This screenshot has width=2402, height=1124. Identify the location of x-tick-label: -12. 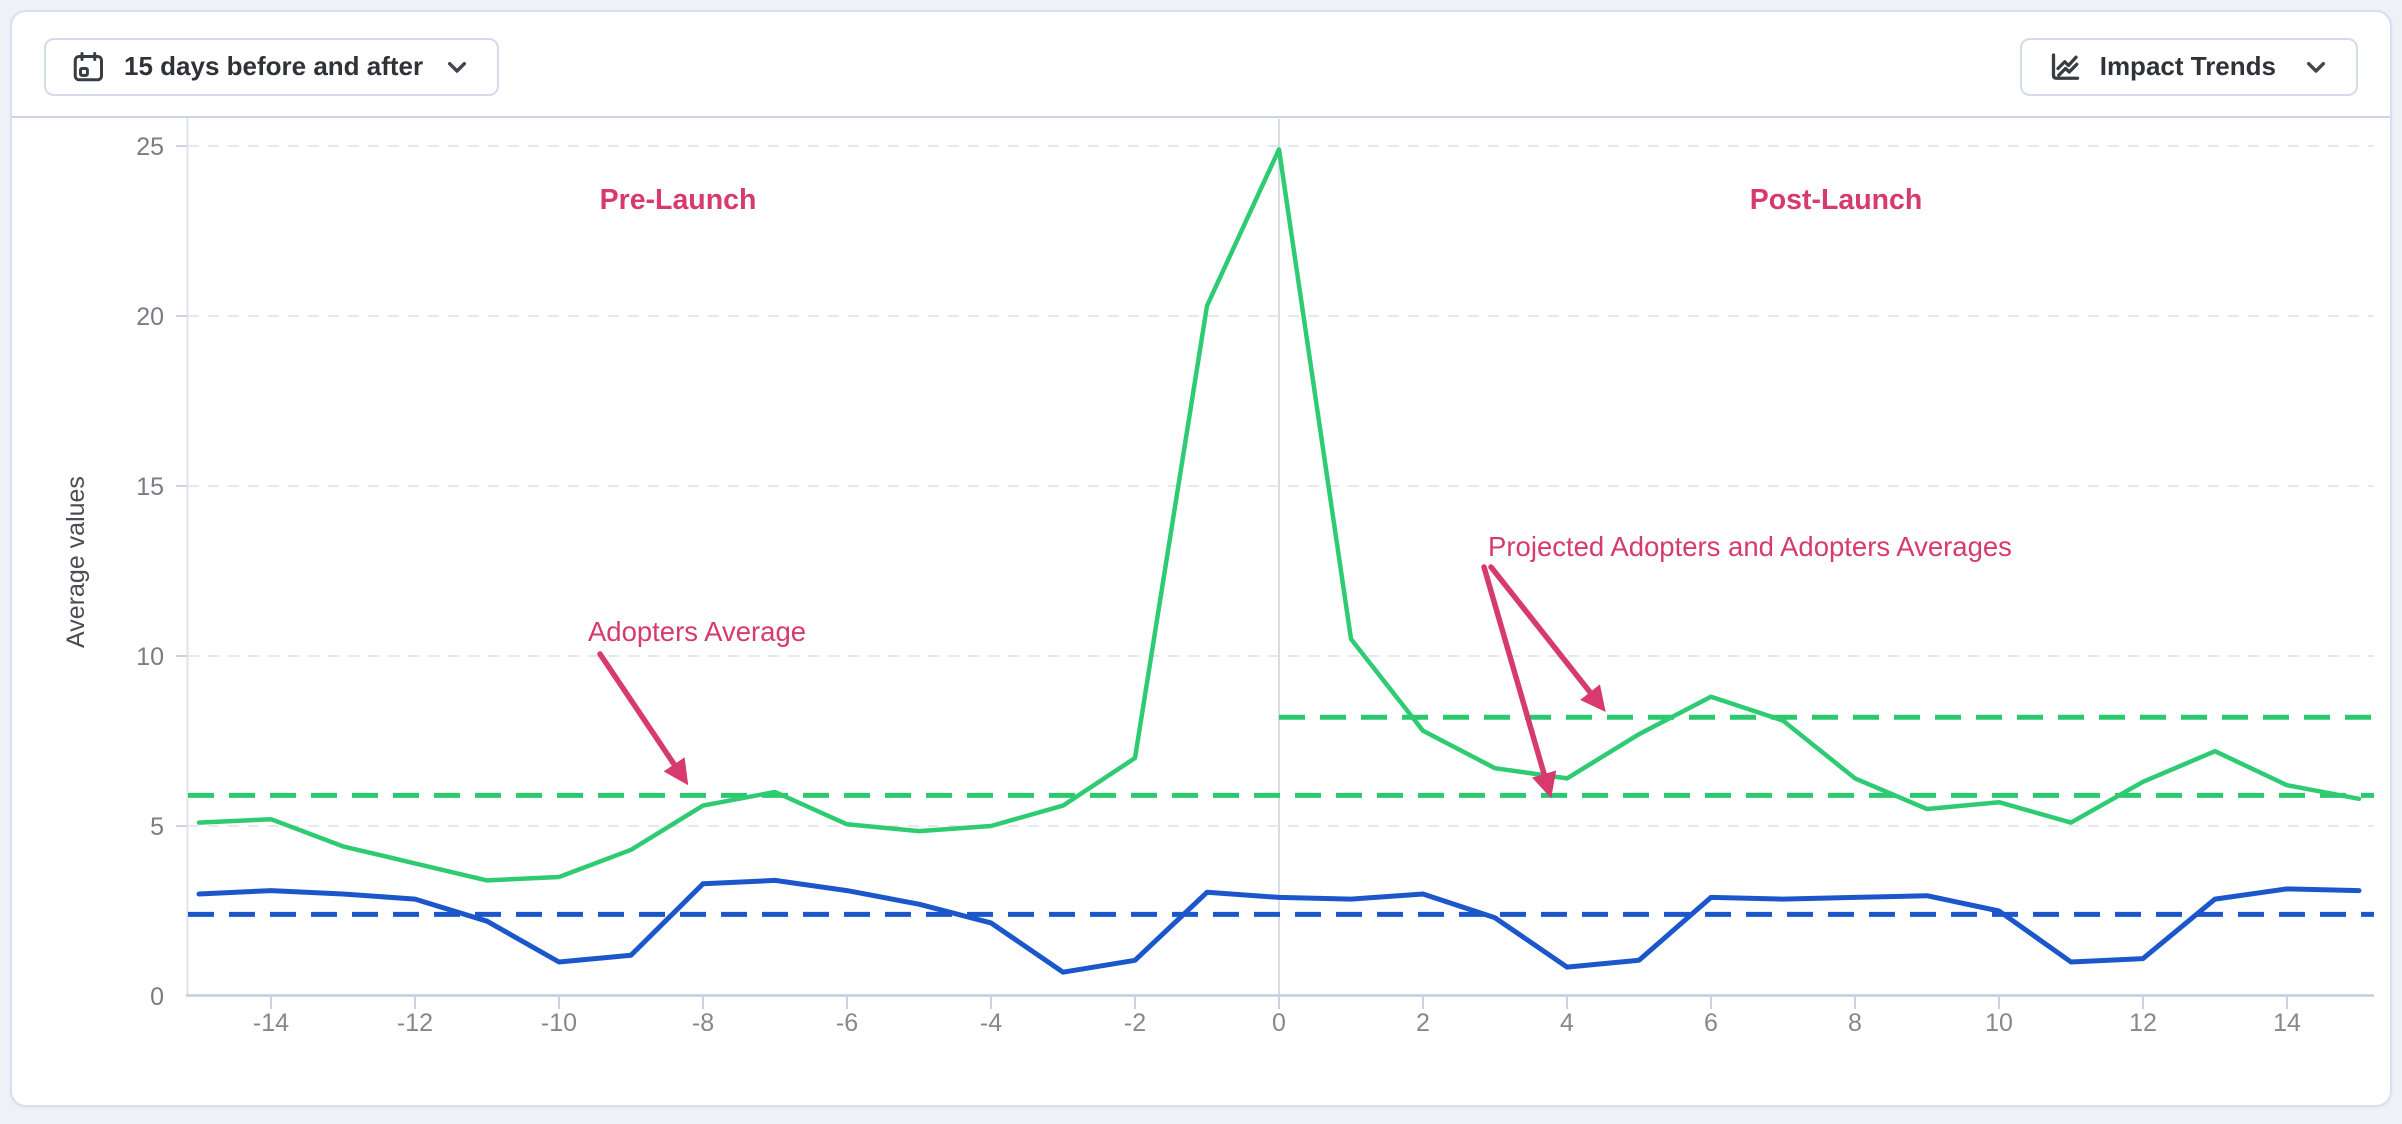
(415, 1023).